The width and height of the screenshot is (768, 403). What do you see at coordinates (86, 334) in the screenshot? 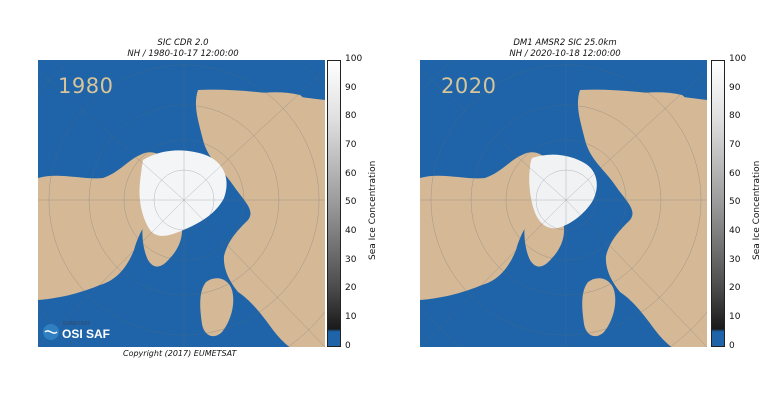
I see `logo-name-text: OSI SAF` at bounding box center [86, 334].